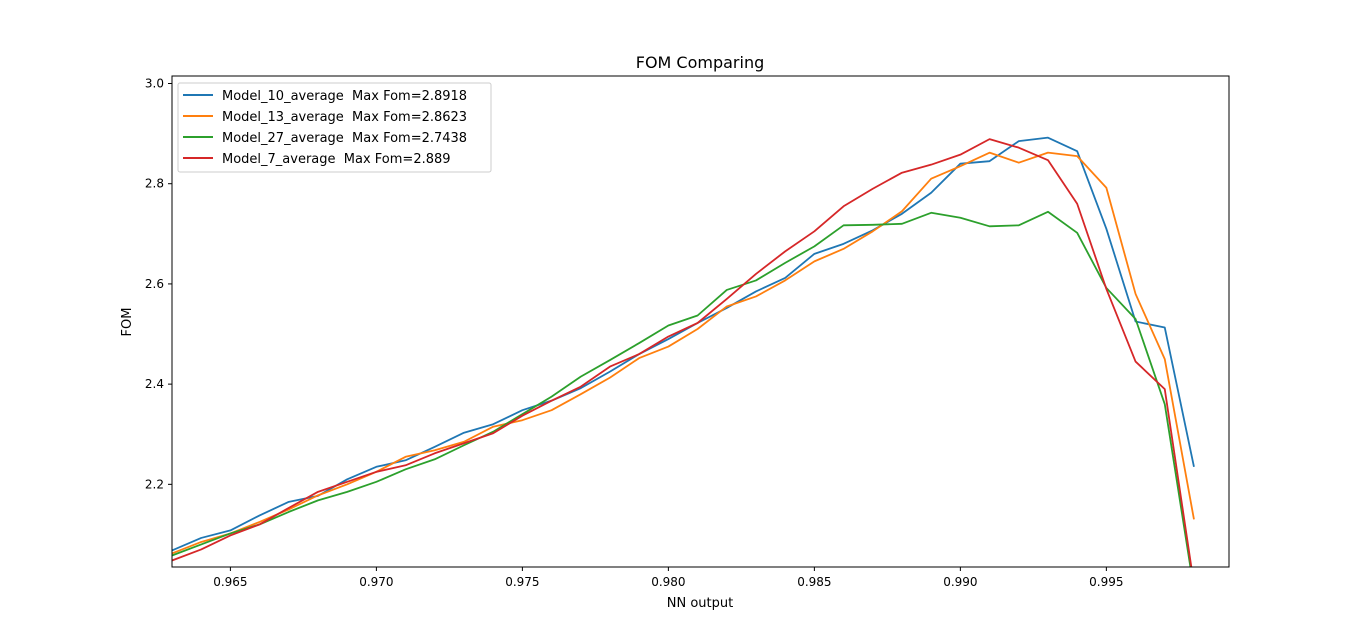 The width and height of the screenshot is (1366, 637). What do you see at coordinates (344, 138) in the screenshot?
I see `legend-label-3: Model_27_average Max Fom=2.7438` at bounding box center [344, 138].